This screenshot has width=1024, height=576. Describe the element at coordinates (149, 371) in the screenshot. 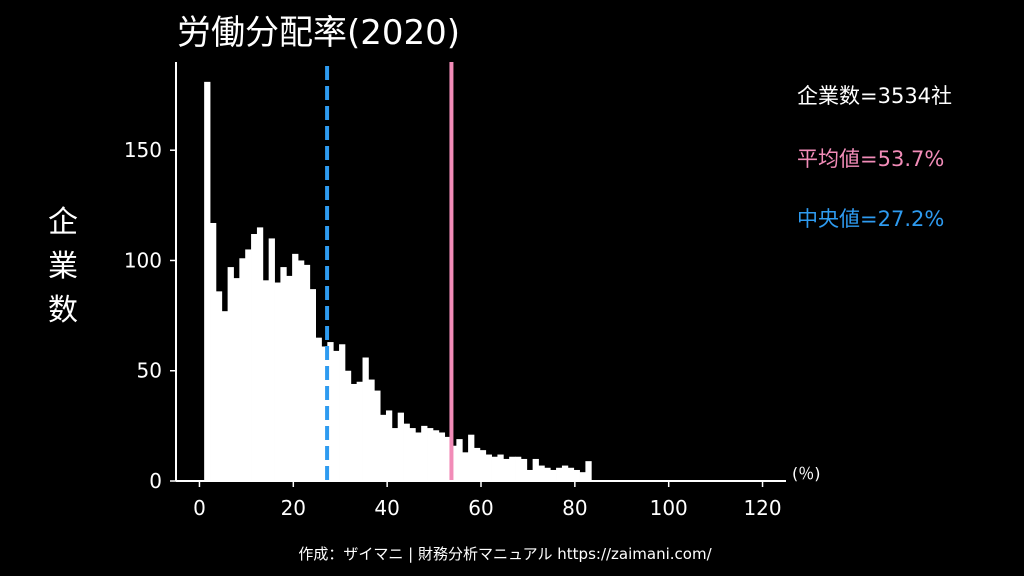

I see `y-tick-label: 50` at that location.